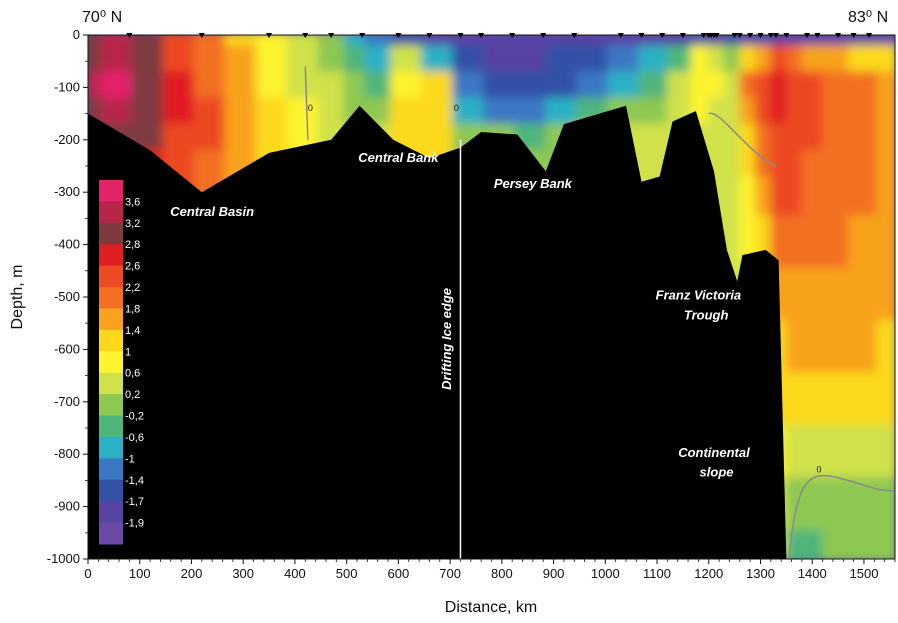  What do you see at coordinates (192, 573) in the screenshot?
I see `x-tick-label: 200` at bounding box center [192, 573].